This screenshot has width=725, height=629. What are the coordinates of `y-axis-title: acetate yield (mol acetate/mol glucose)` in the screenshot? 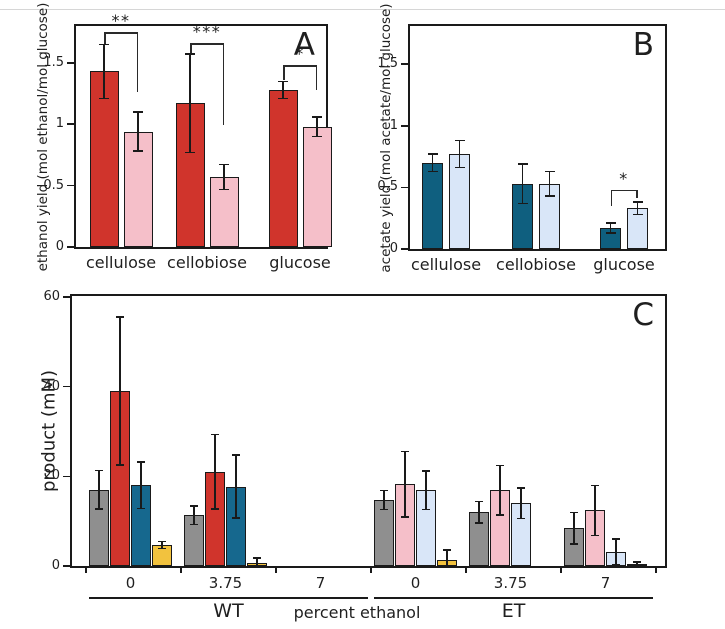 It's located at (386, 137).